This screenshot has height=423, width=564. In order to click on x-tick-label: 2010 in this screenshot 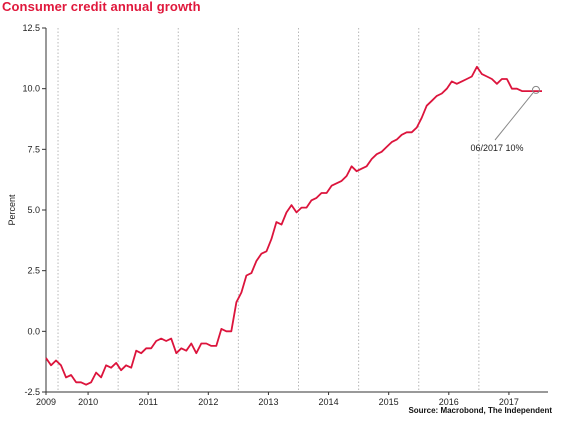, I will do `click(88, 402)`.